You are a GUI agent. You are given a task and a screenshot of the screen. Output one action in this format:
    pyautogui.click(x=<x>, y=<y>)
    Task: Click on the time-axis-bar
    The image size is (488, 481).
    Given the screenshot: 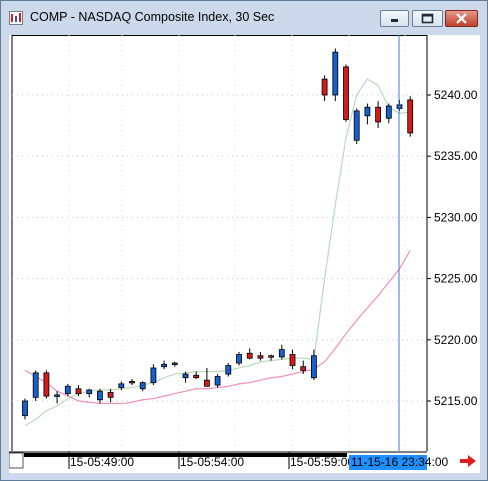 What is the action you would take?
    pyautogui.click(x=185, y=455)
    